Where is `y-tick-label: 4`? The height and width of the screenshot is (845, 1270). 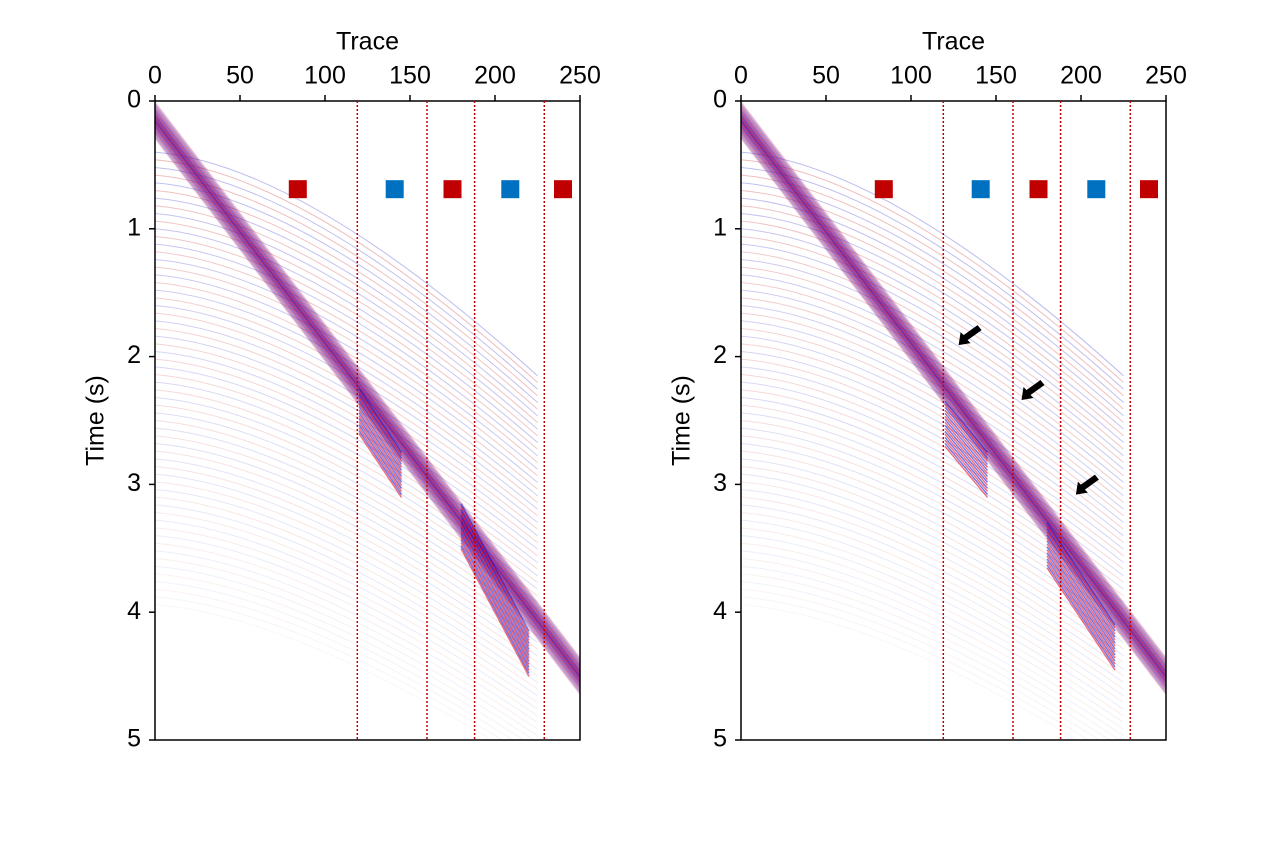
y-tick-label: 4 is located at coordinates (134, 611).